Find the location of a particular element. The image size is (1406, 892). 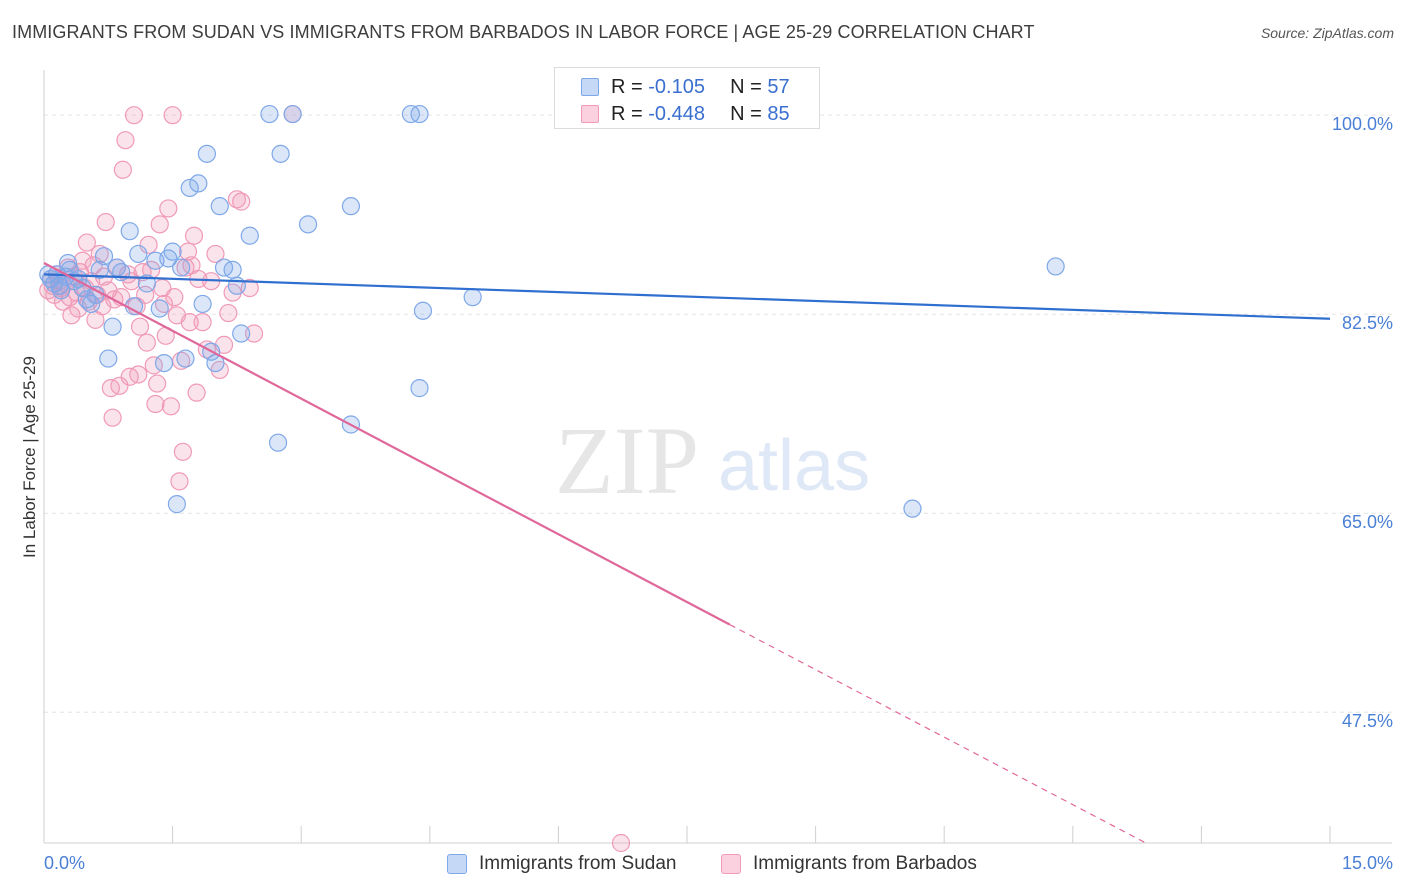

y-axis-label: In Labor Force | Age 25-29 is located at coordinates (29, 457).